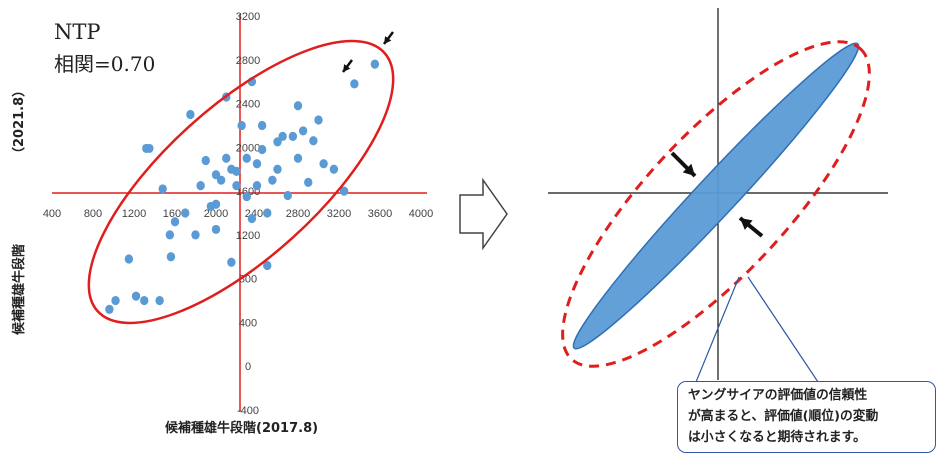 This screenshot has width=948, height=460. Describe the element at coordinates (248, 236) in the screenshot. I see `y-tick-label: 1200` at that location.